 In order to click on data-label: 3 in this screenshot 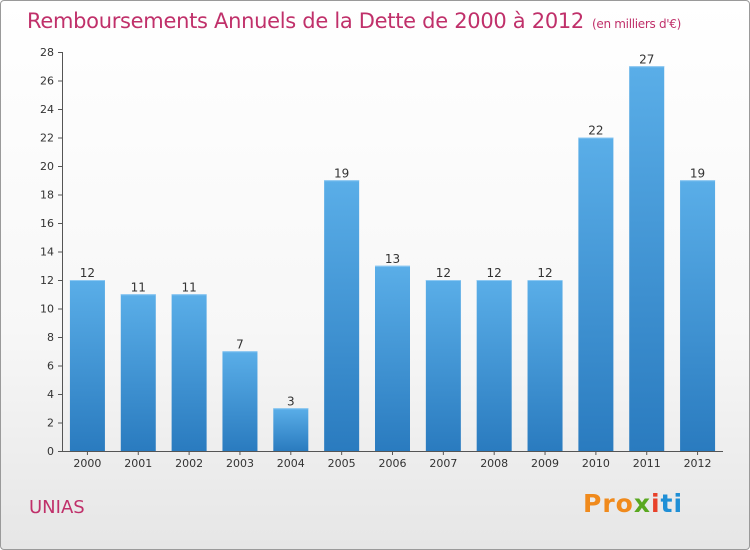, I will do `click(291, 401)`.